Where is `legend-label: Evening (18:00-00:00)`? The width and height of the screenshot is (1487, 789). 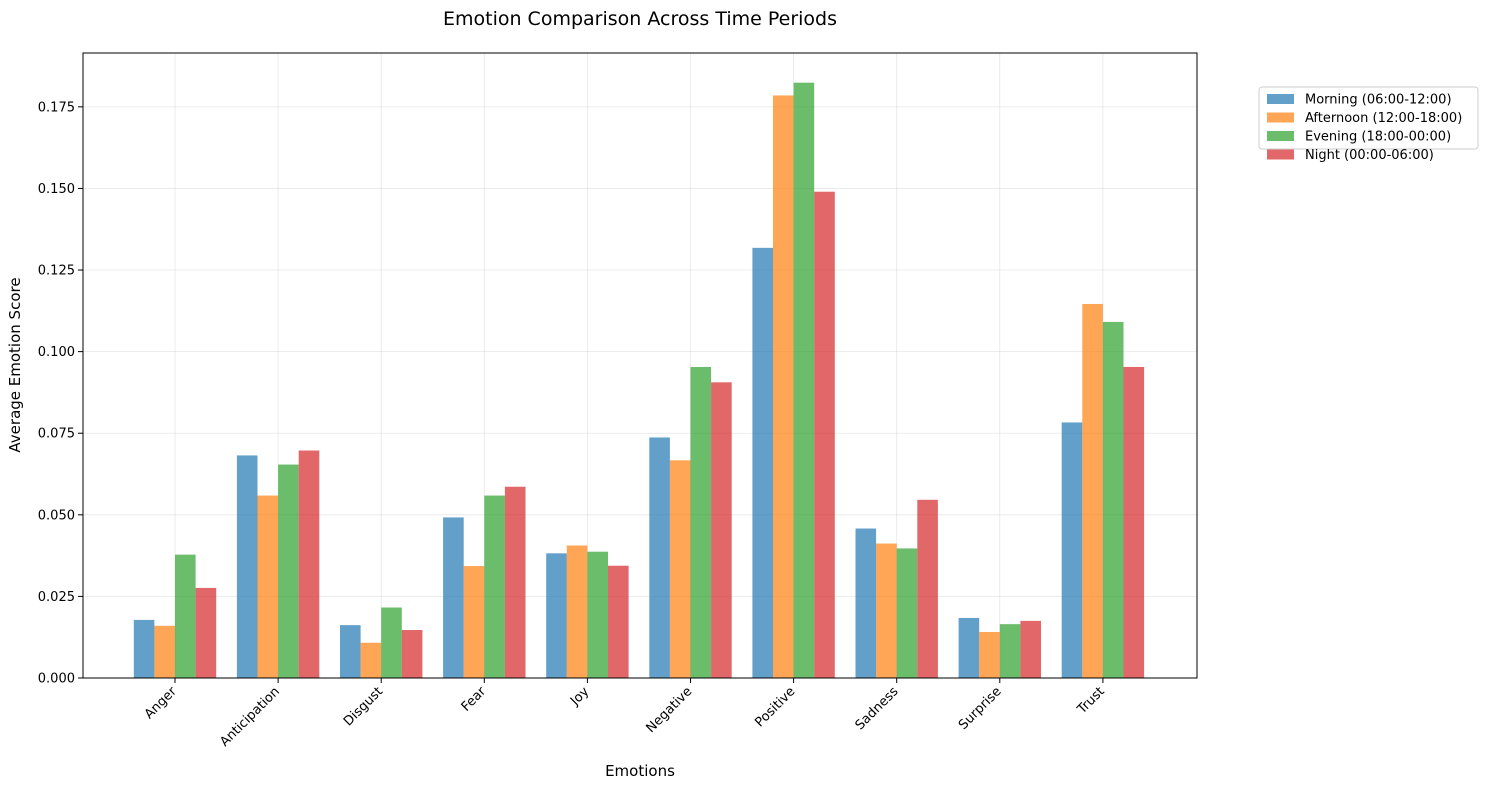
legend-label: Evening (18:00-00:00) is located at coordinates (1378, 137).